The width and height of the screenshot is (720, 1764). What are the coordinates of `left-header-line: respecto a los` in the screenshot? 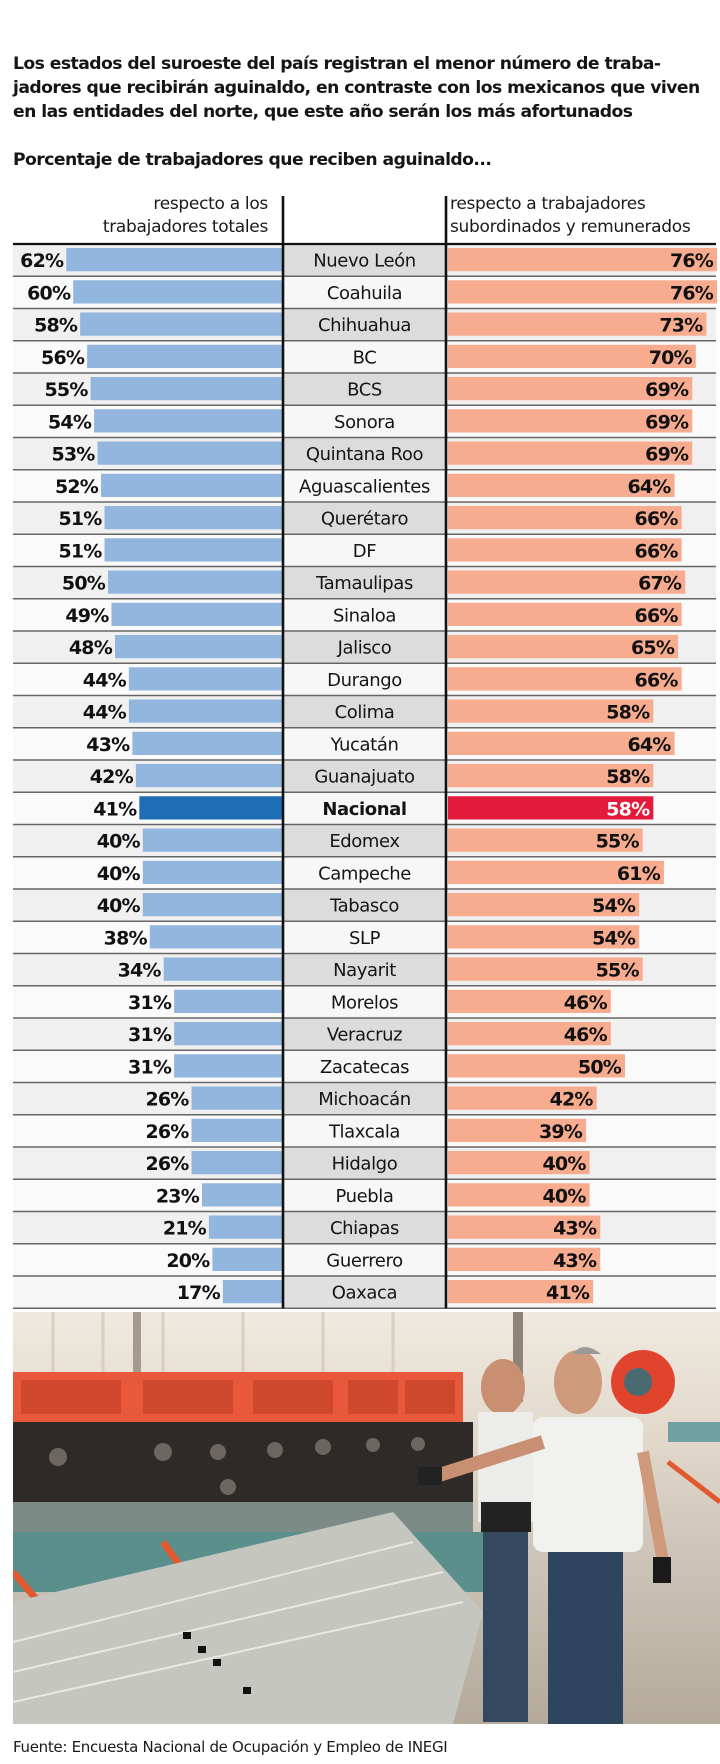 It's located at (210, 204).